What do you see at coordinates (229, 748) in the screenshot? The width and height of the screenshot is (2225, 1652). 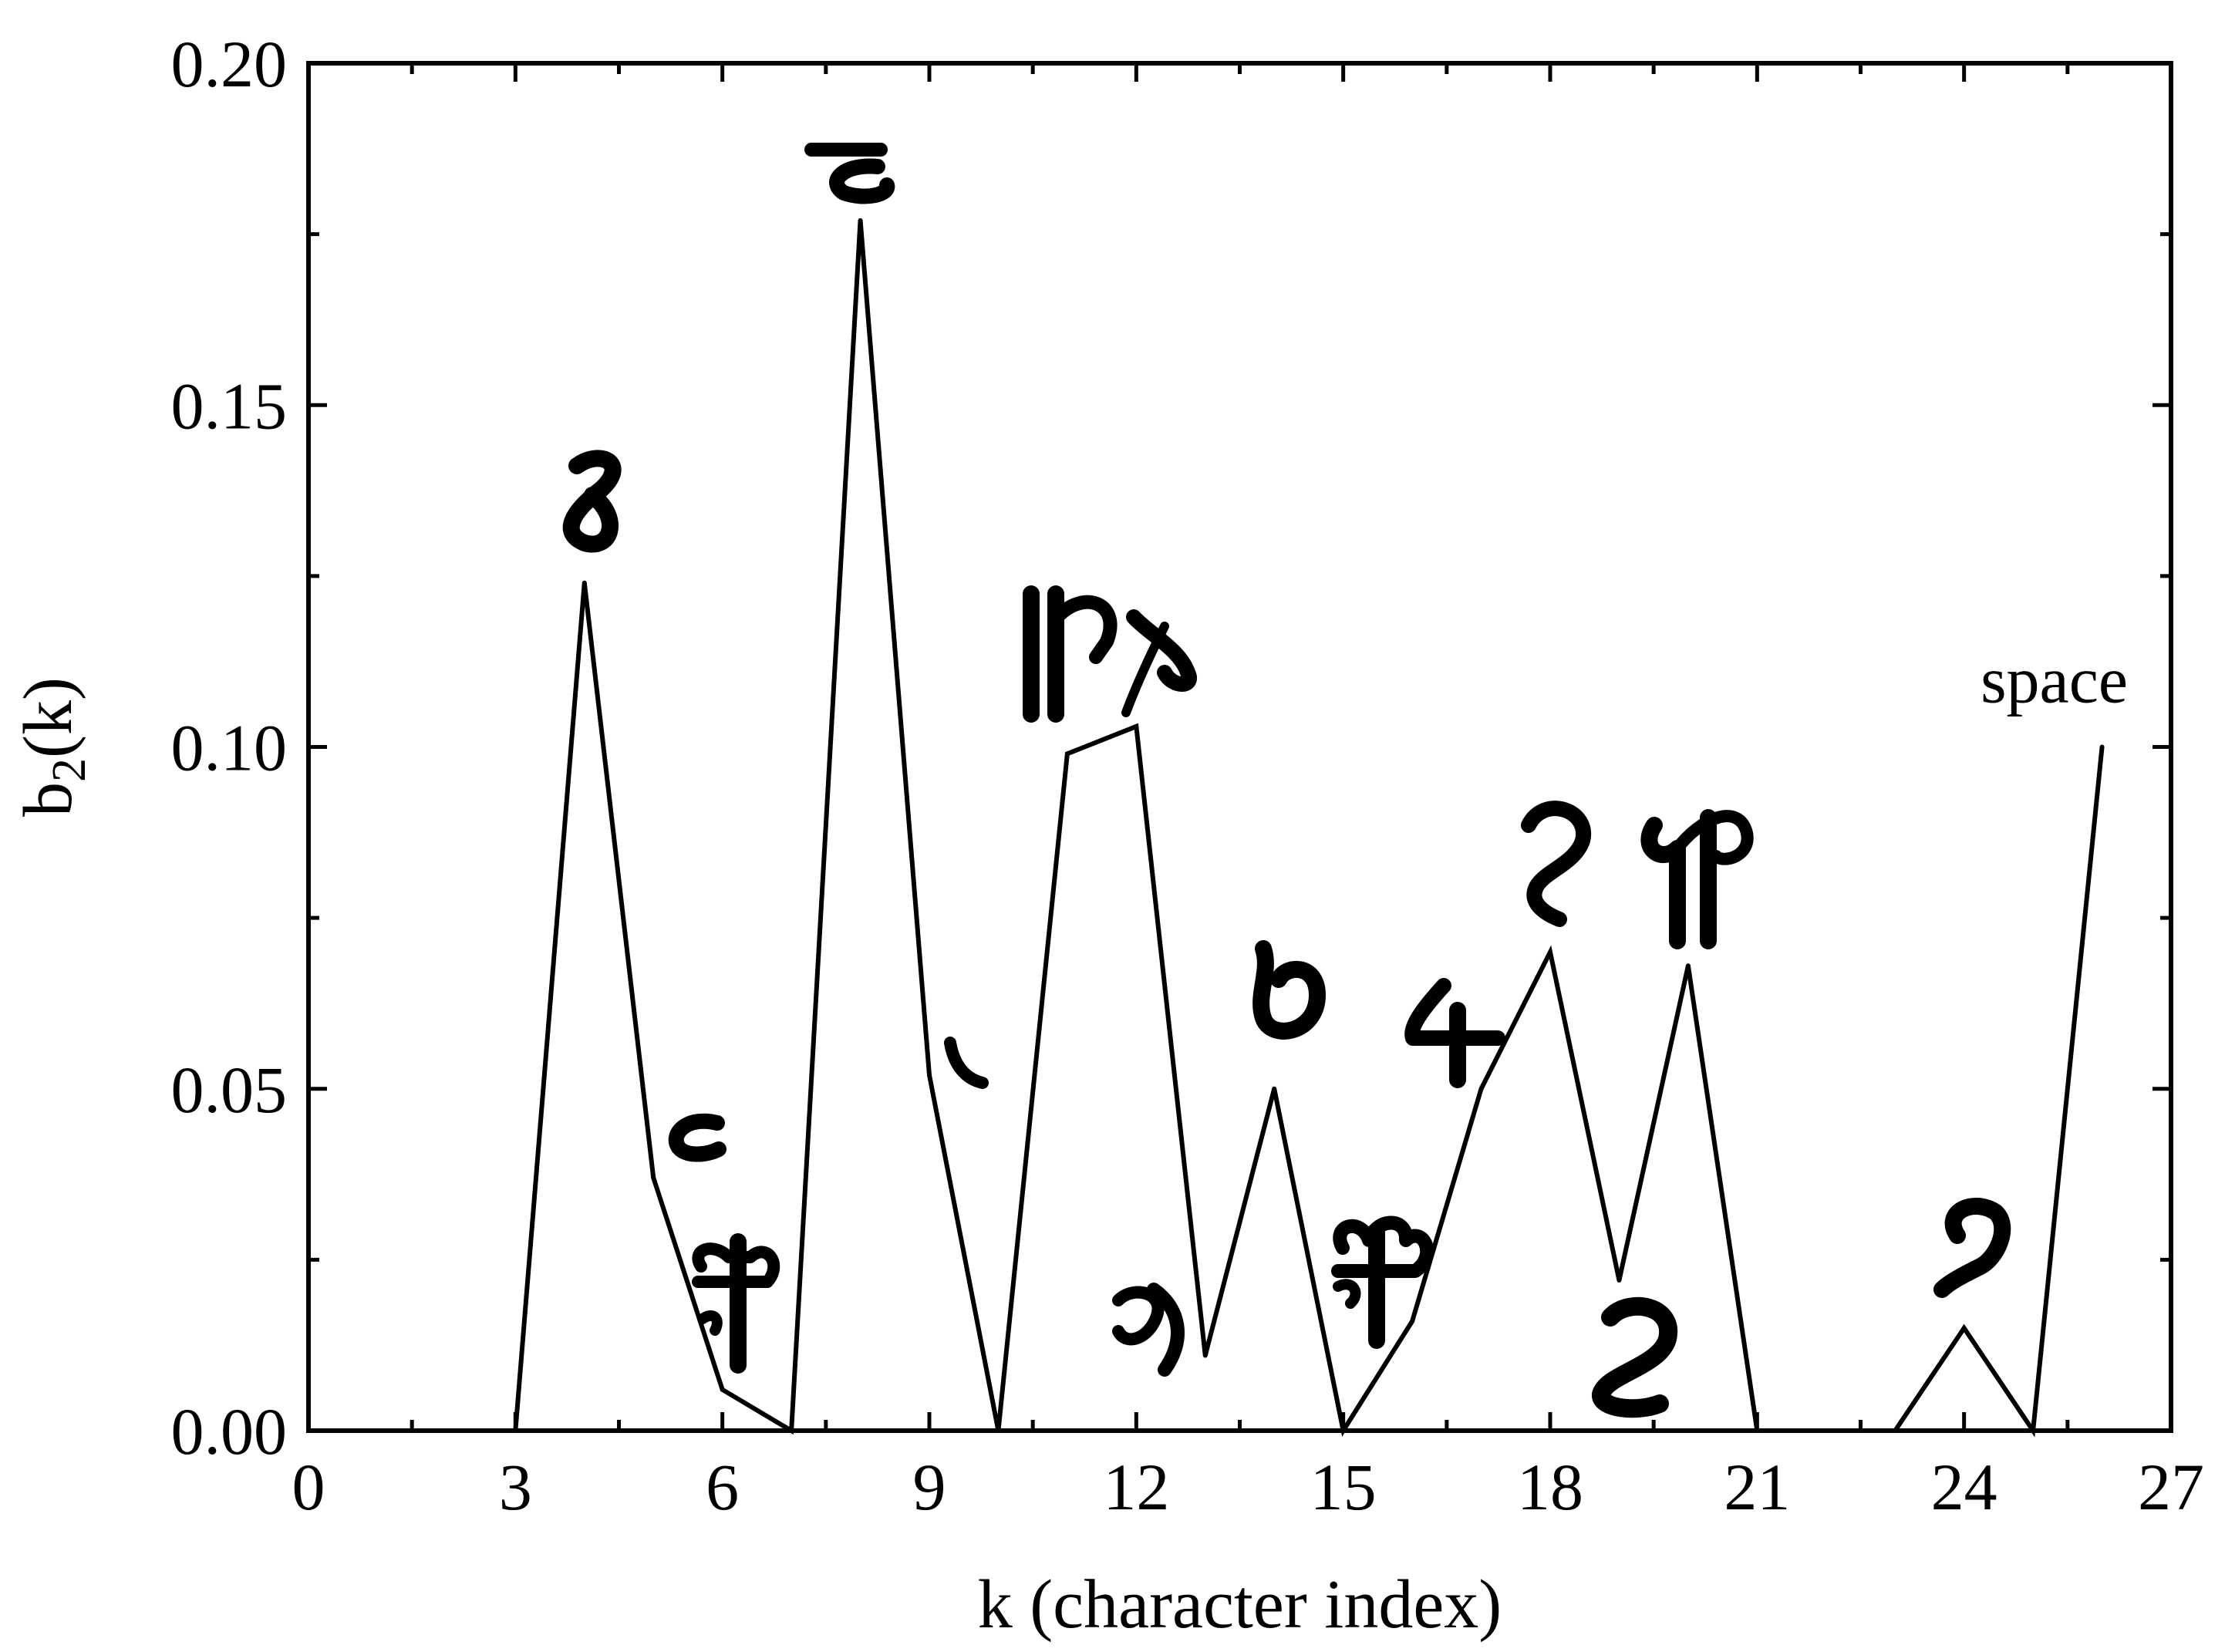 I see `y-tick-label: 0.10` at bounding box center [229, 748].